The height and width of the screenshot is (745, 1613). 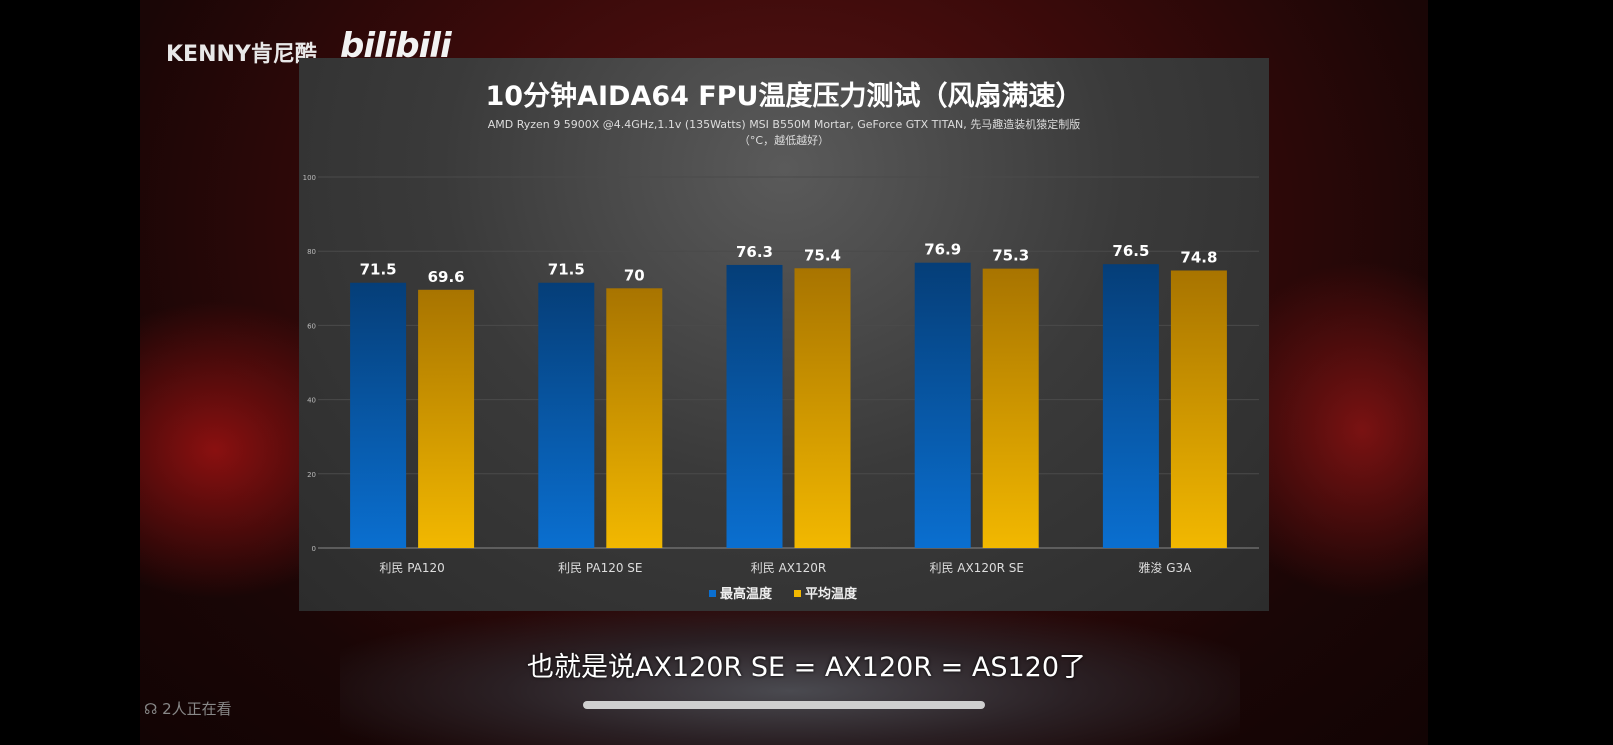 What do you see at coordinates (789, 568) in the screenshot?
I see `x-tick-label: 利民 AX120R` at bounding box center [789, 568].